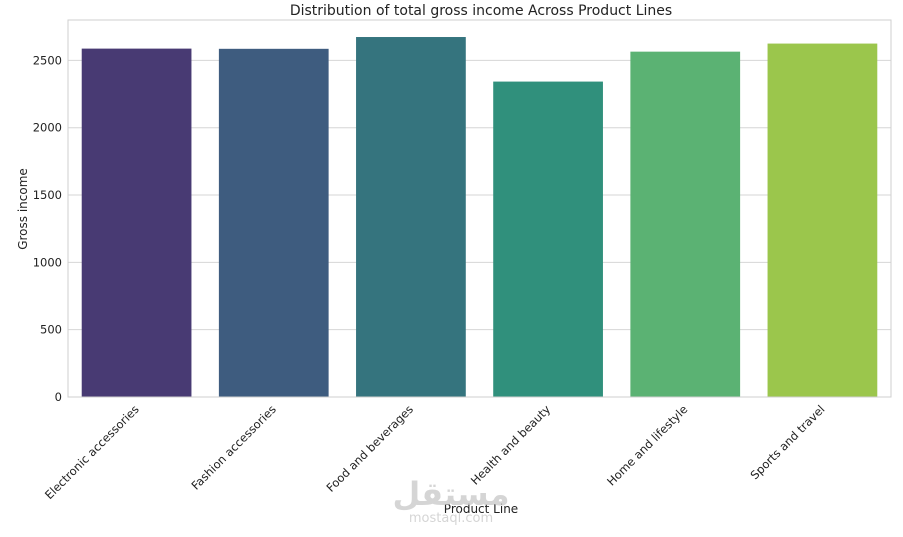 Image resolution: width=903 pixels, height=537 pixels. I want to click on watermark-latin: mostaql.com, so click(451, 518).